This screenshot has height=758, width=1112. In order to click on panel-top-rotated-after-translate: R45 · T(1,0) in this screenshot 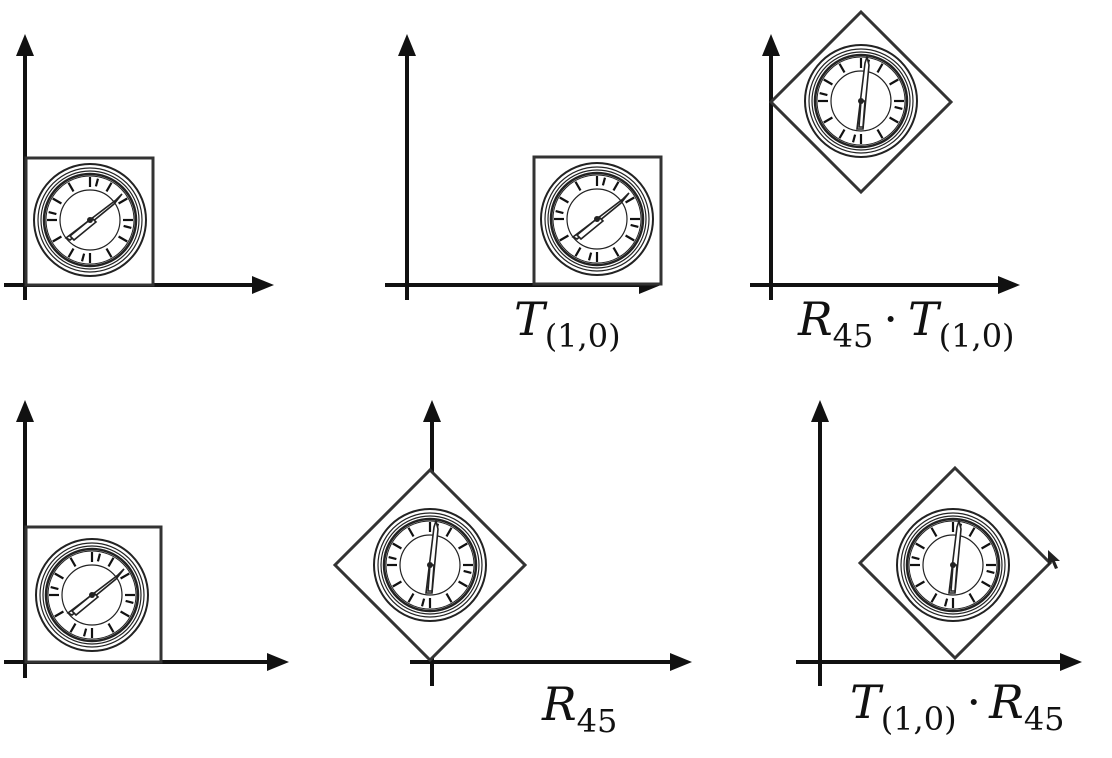, I will do `click(885, 182)`.